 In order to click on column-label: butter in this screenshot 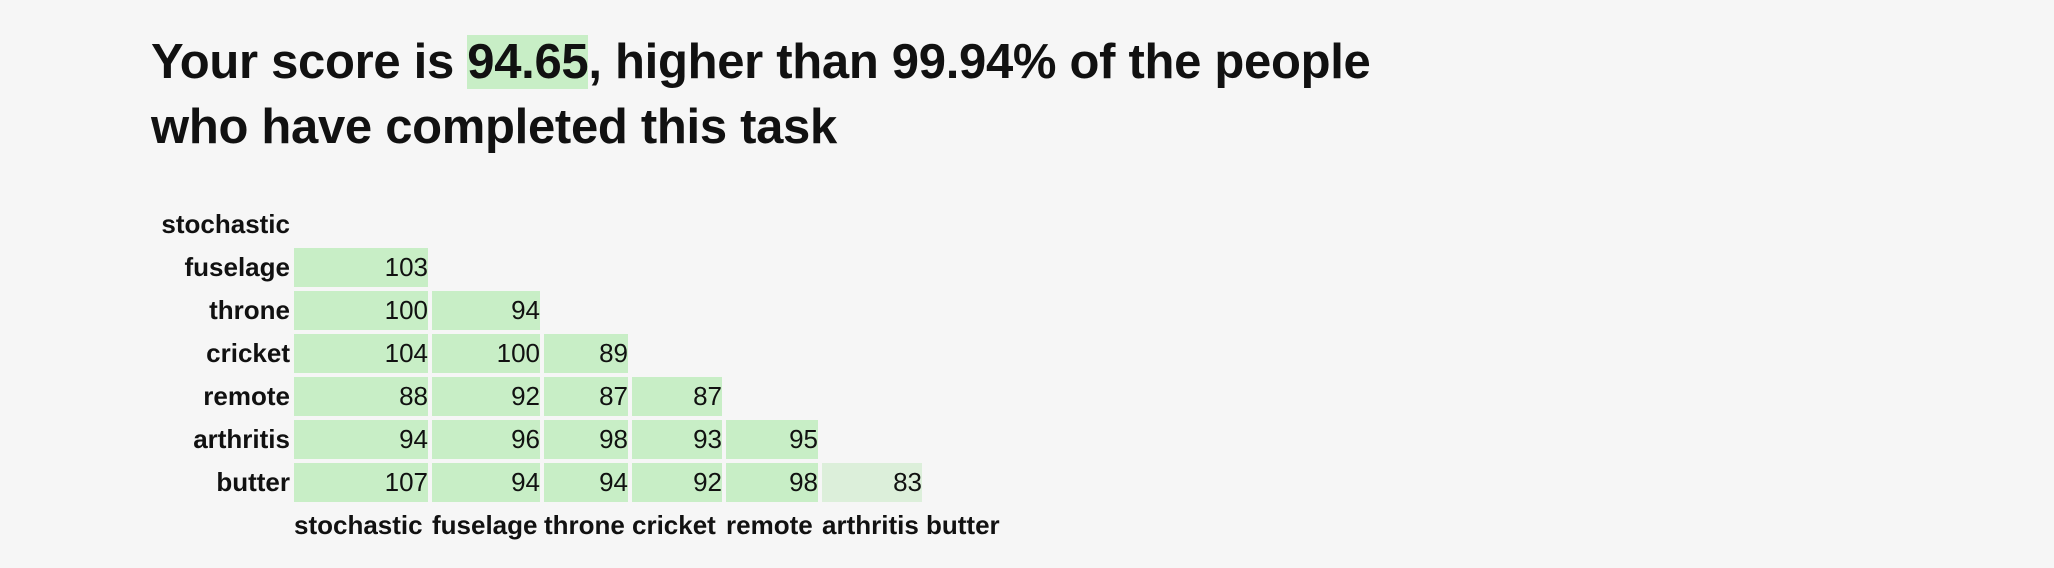, I will do `click(963, 525)`.